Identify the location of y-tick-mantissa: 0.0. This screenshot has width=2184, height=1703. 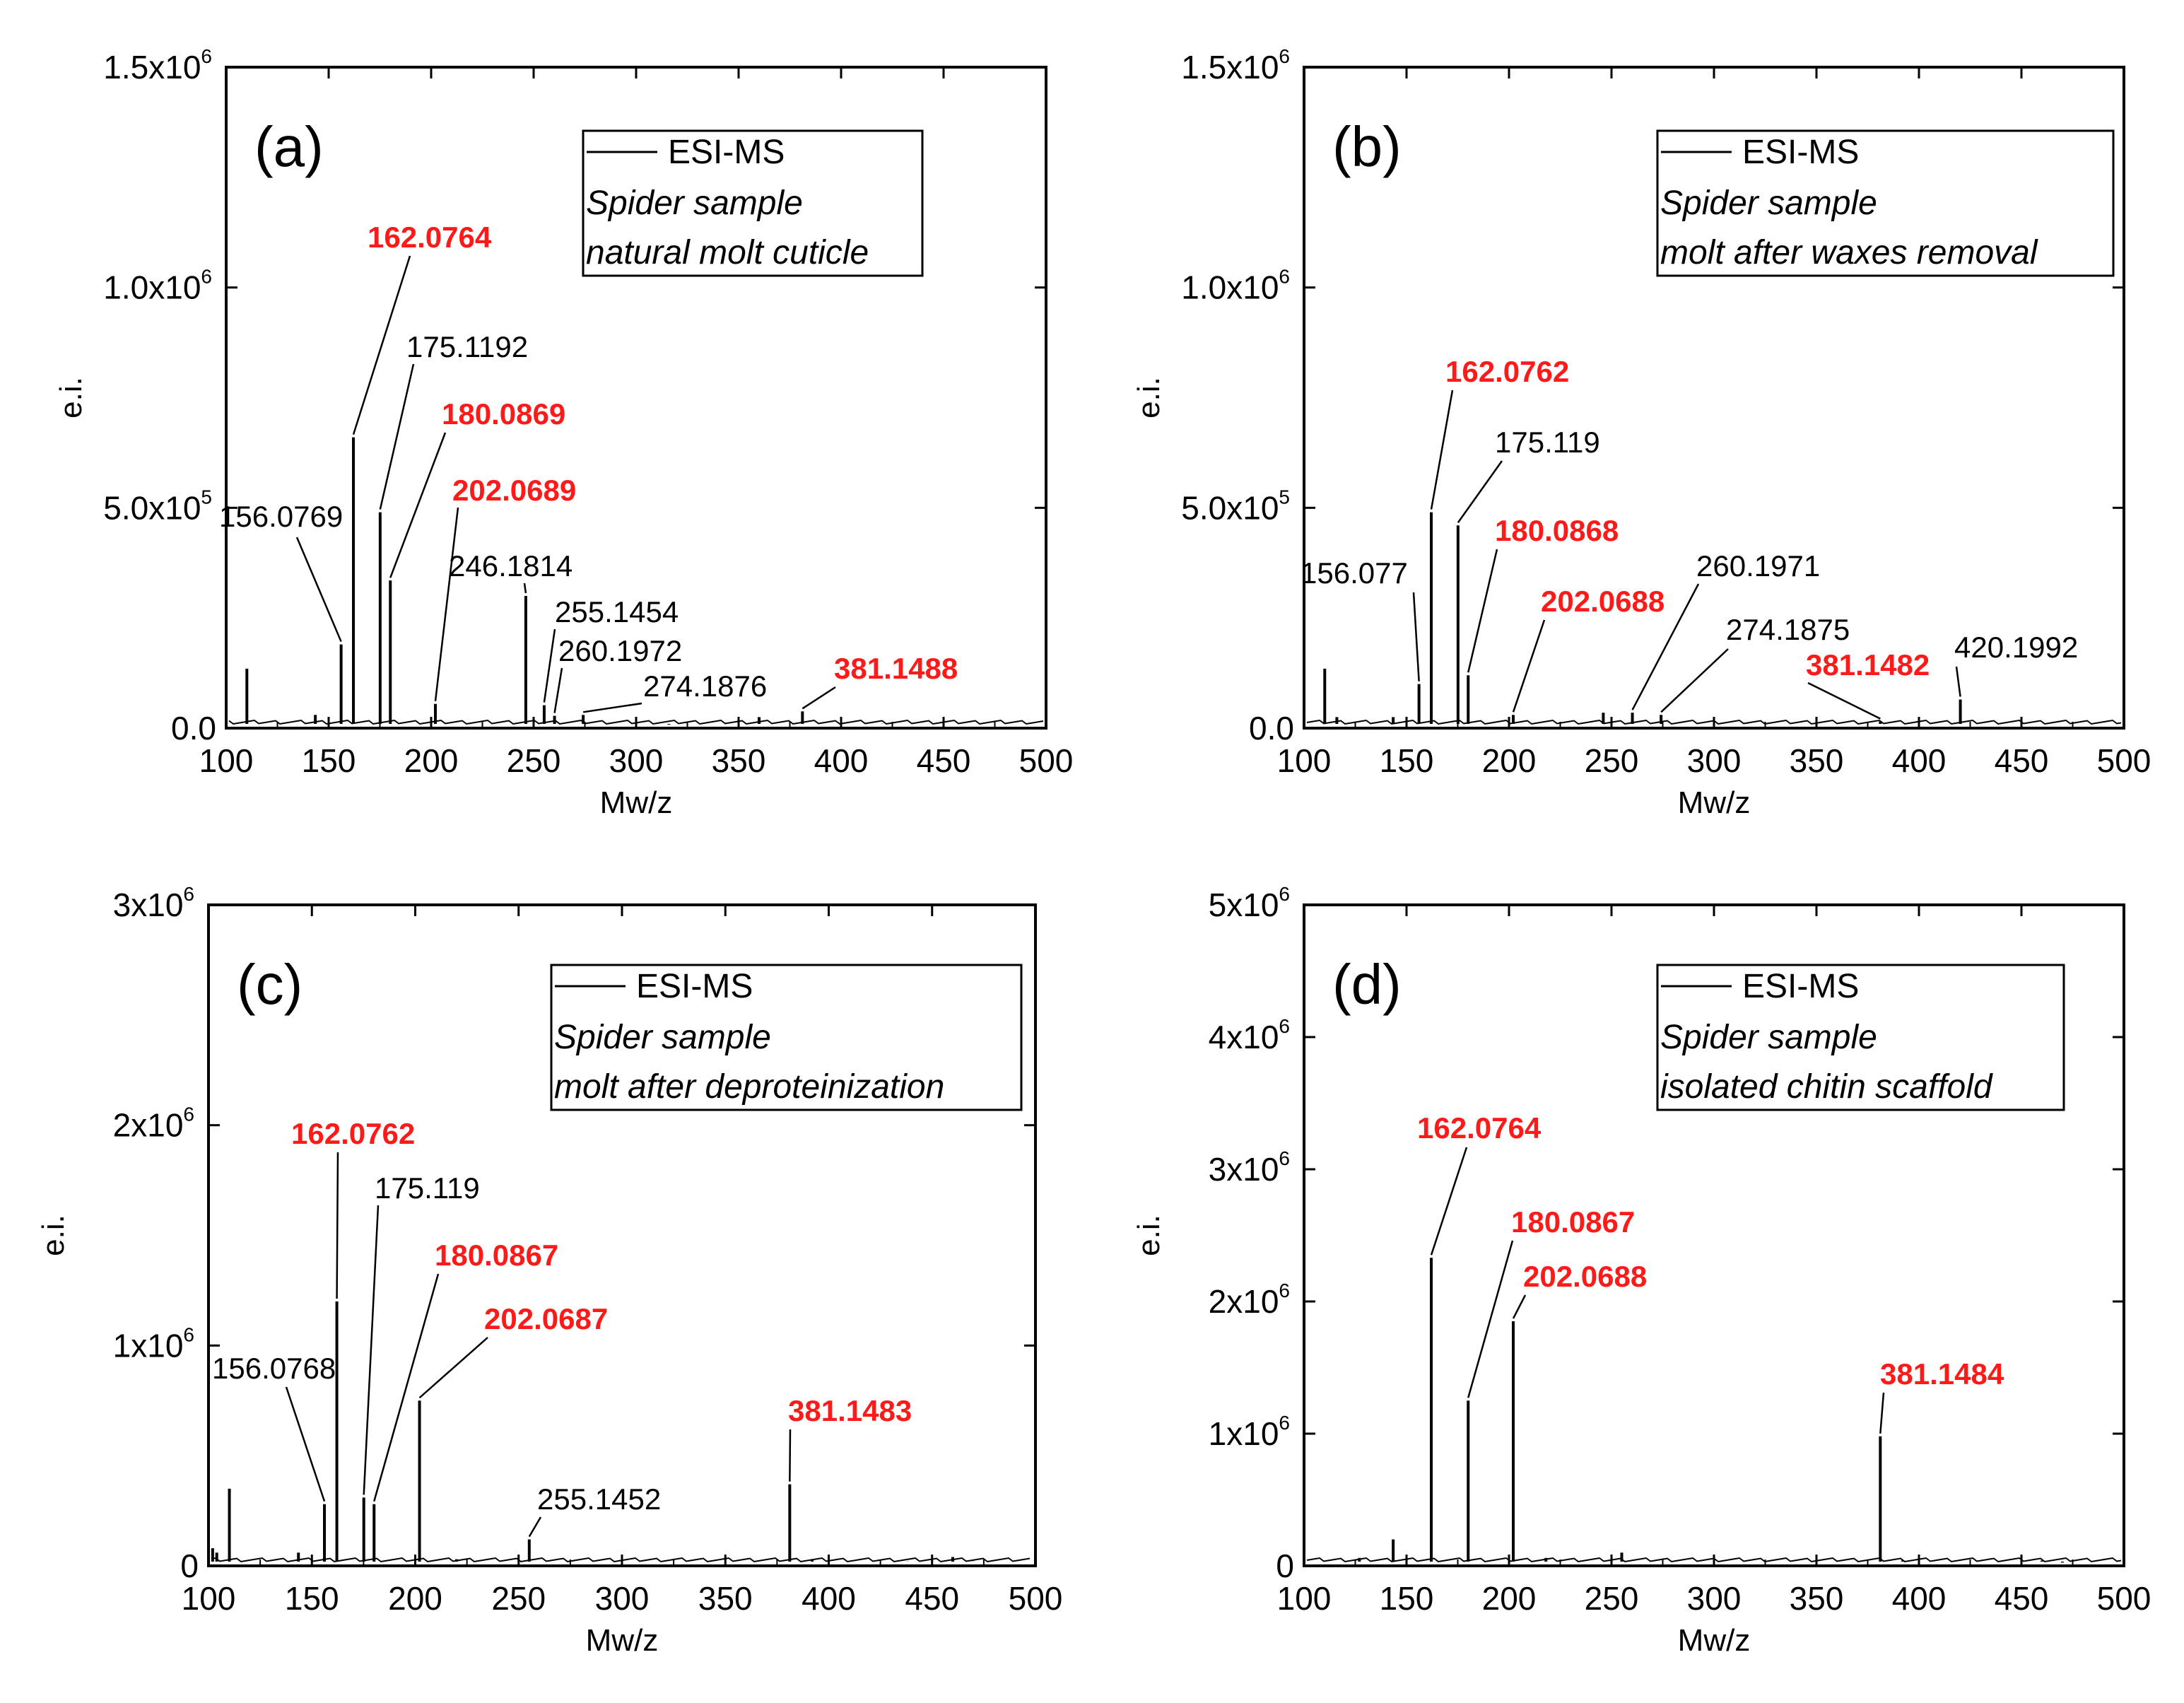
(1272, 728).